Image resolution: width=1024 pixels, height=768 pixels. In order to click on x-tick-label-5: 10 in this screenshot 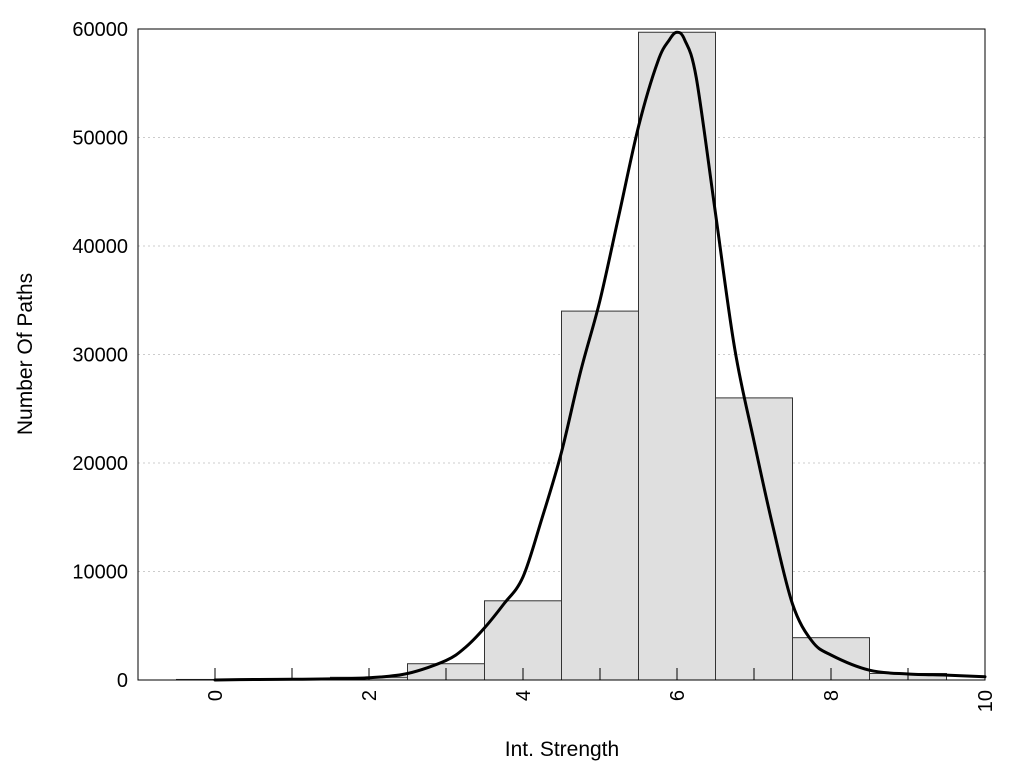, I will do `click(986, 701)`.